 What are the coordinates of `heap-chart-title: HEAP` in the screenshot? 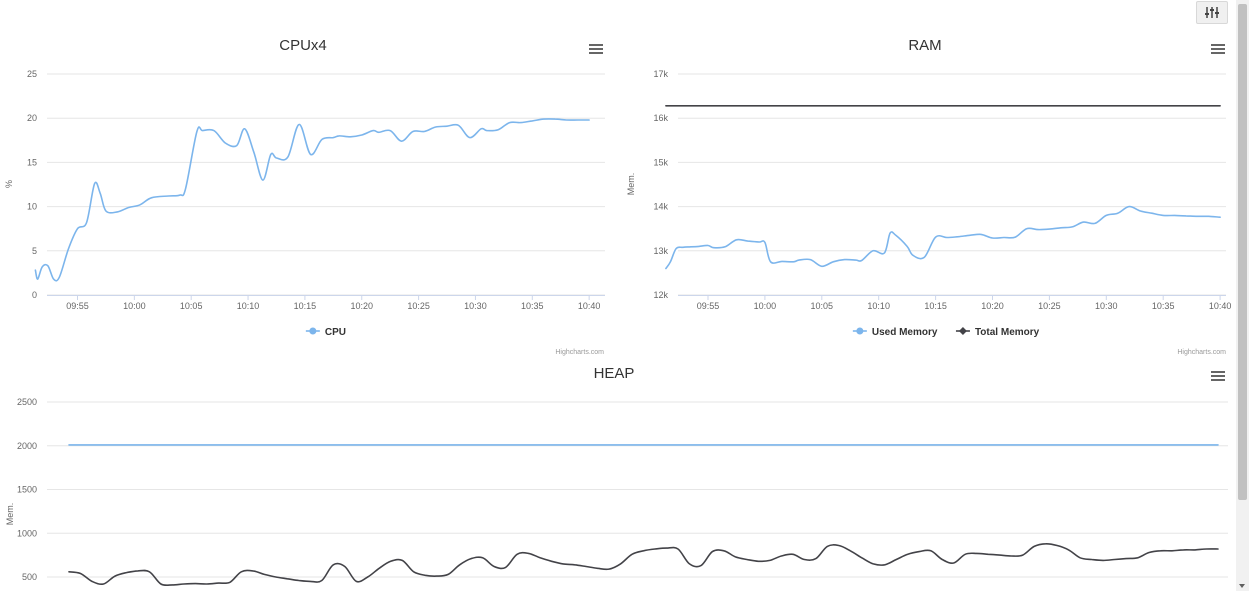 It's located at (614, 373).